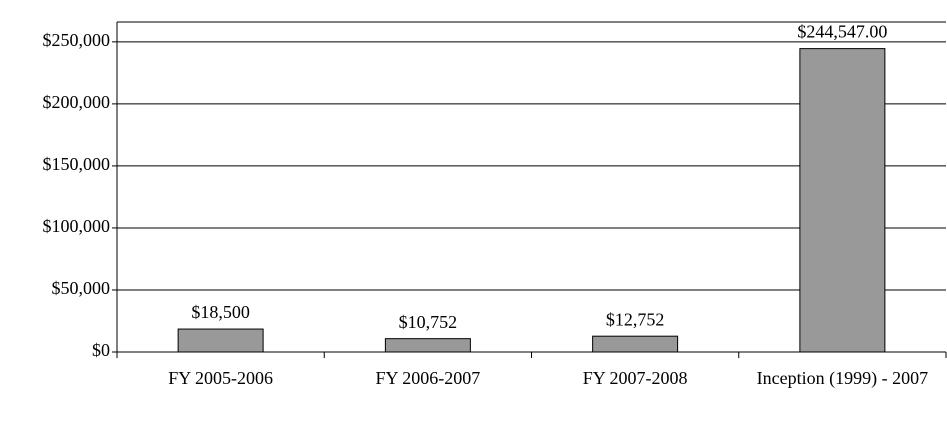 The width and height of the screenshot is (947, 434). I want to click on data-label: $244,547.00, so click(842, 32).